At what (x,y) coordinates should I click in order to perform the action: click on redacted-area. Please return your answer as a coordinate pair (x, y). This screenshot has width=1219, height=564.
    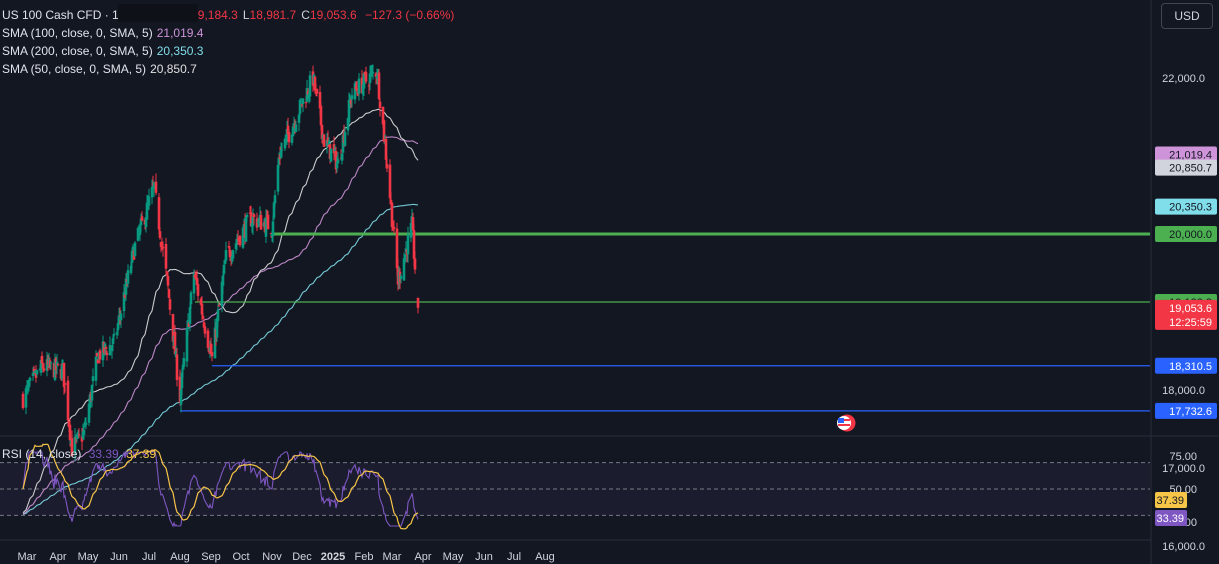
    Looking at the image, I should click on (158, 13).